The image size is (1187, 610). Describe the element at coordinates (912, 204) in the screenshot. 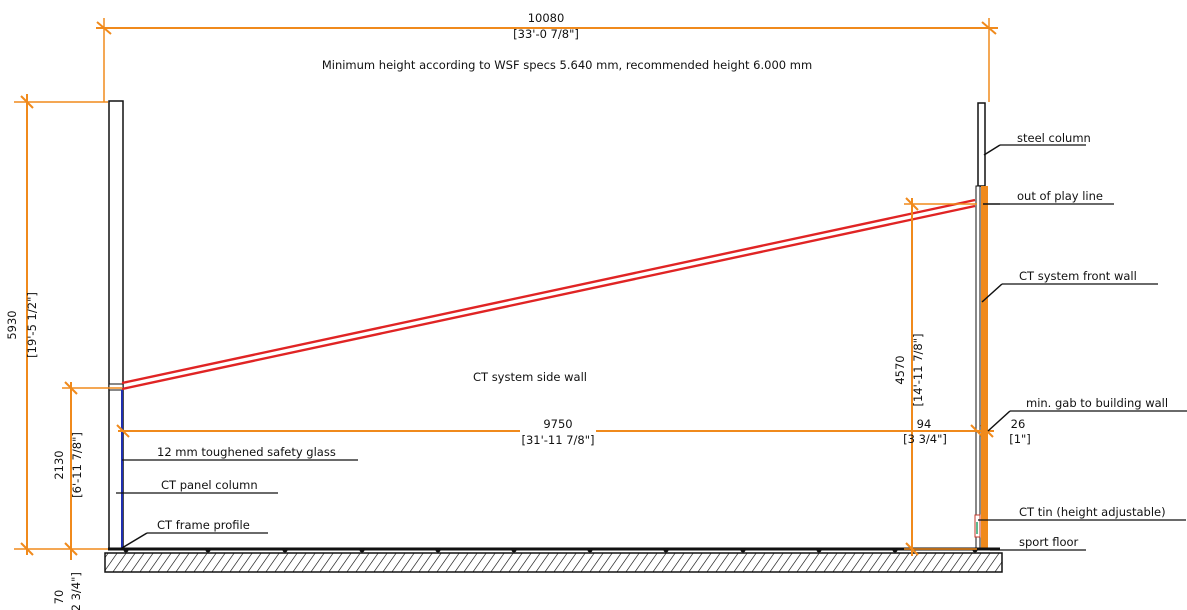

I see `outline-height-top-tick` at that location.